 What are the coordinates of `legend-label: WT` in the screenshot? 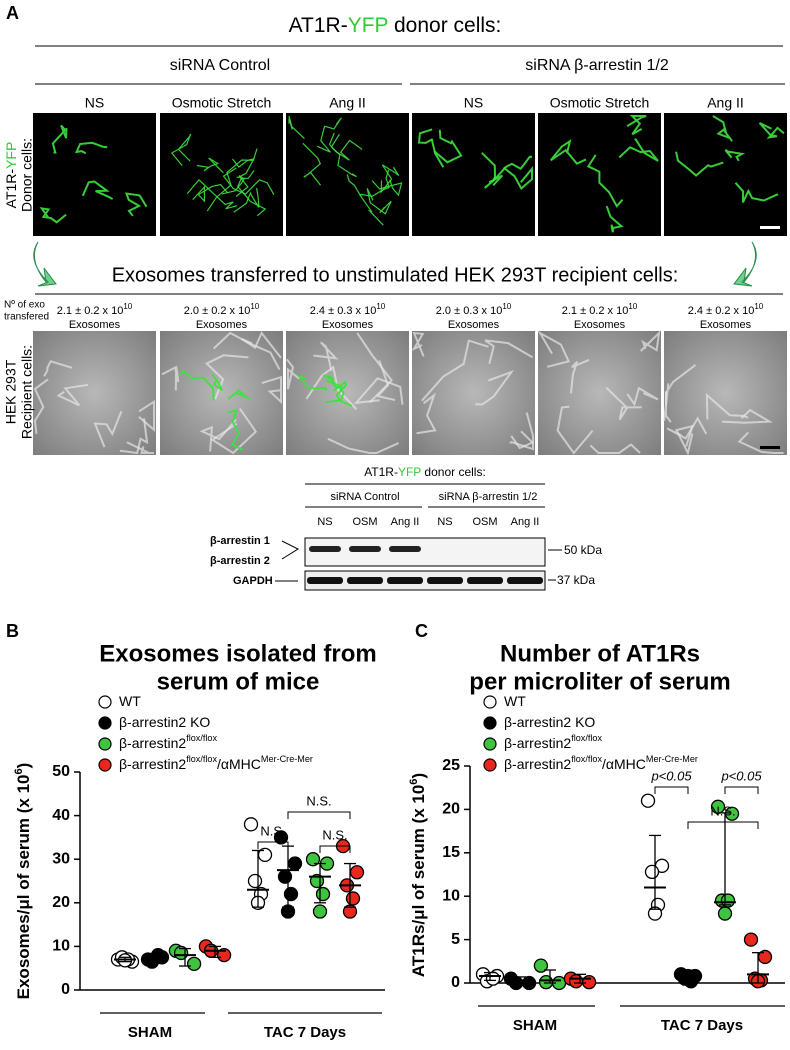 It's located at (515, 701).